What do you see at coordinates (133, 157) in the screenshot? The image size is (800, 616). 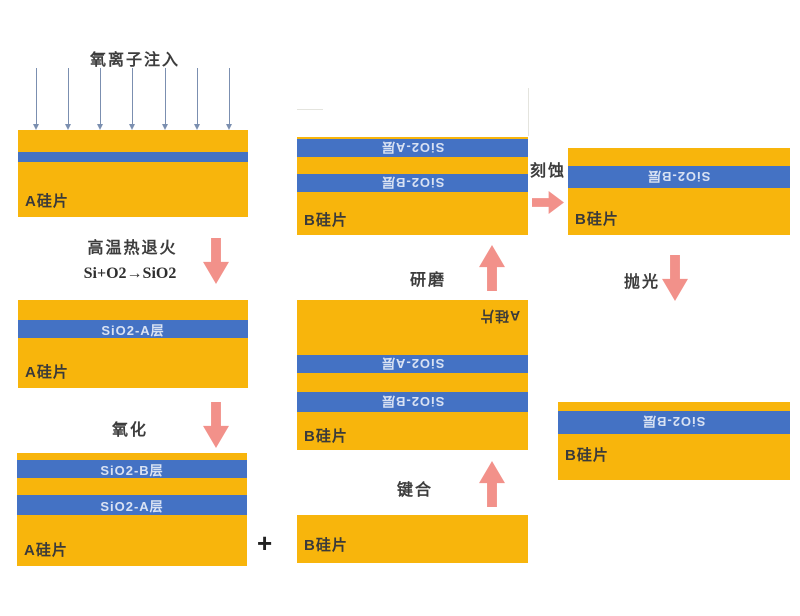 I see `buried-oxide-layer` at bounding box center [133, 157].